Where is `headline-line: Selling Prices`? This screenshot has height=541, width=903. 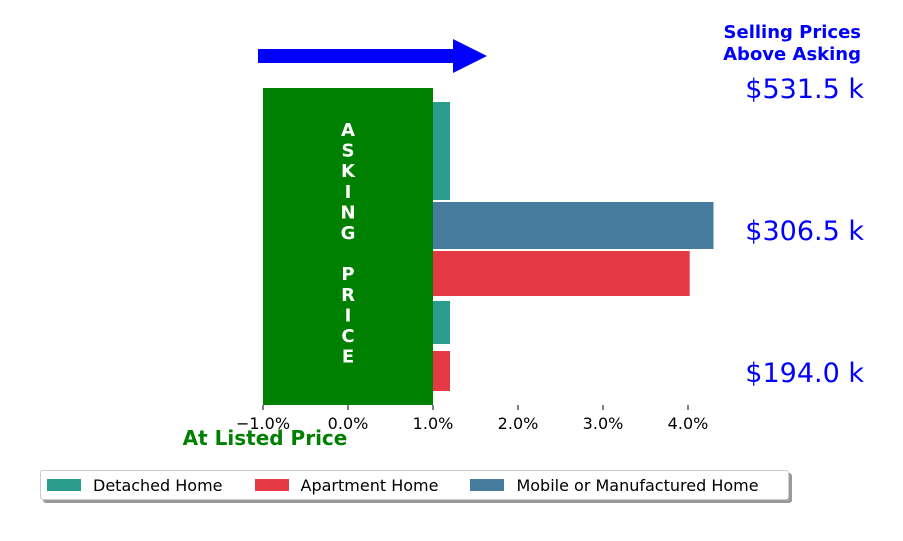 headline-line: Selling Prices is located at coordinates (792, 32).